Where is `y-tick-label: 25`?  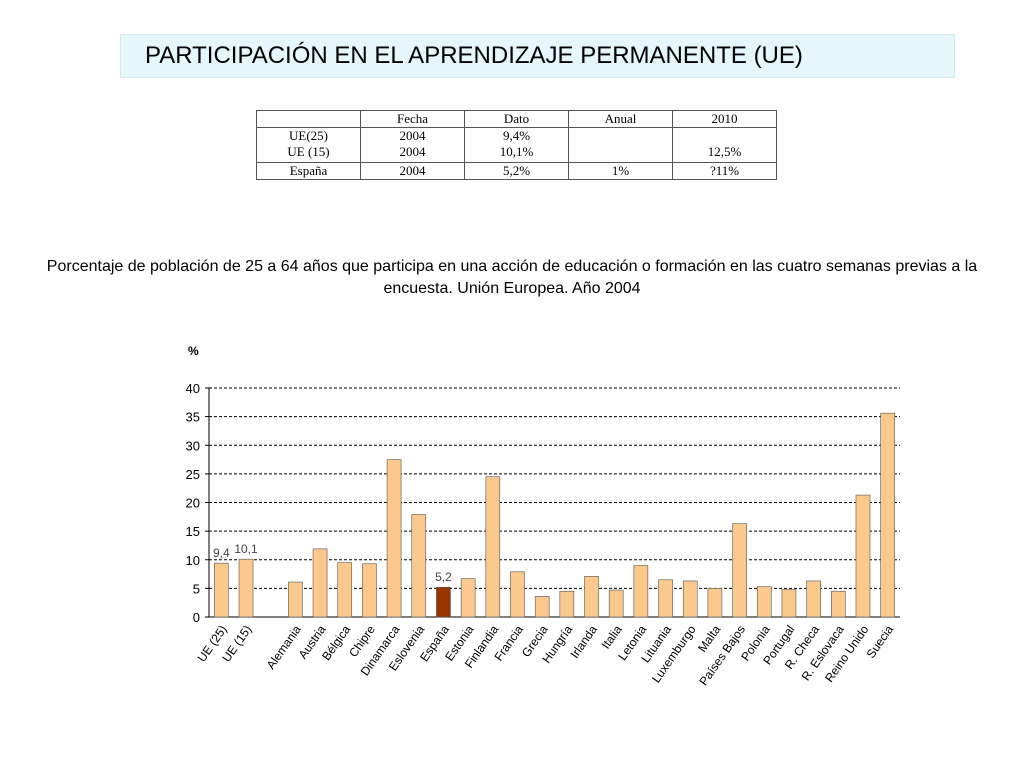
y-tick-label: 25 is located at coordinates (193, 474).